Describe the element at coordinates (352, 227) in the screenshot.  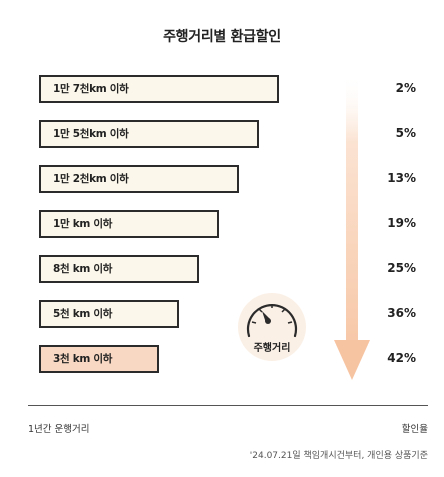
I see `arrow-down-icon` at that location.